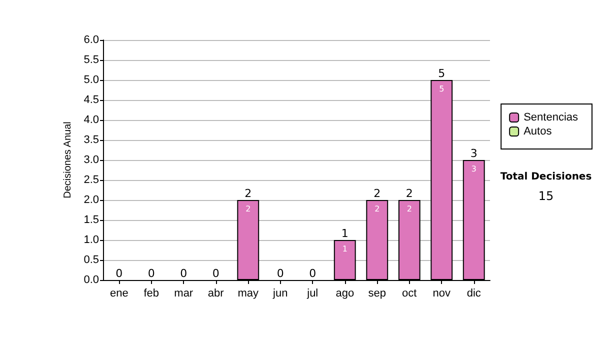 The height and width of the screenshot is (340, 600). Describe the element at coordinates (91, 280) in the screenshot. I see `y-tick-label: 0.0` at that location.